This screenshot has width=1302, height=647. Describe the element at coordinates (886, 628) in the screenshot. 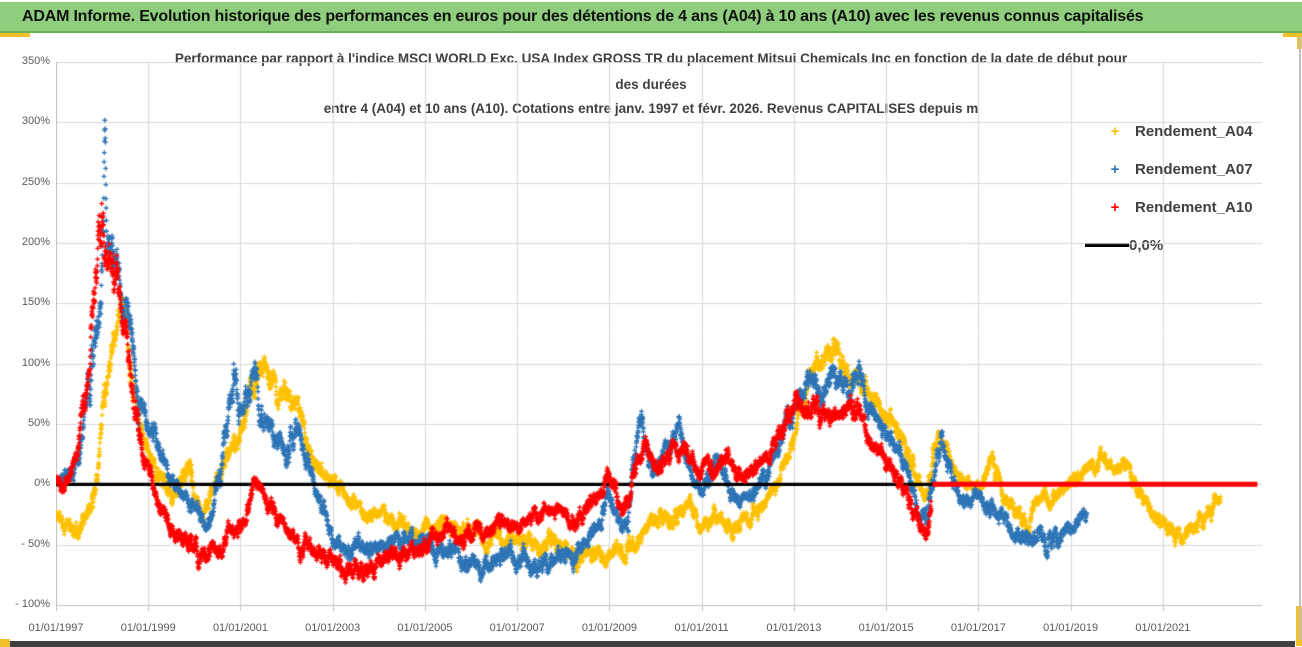

I see `x-tick-label: 01/01/2015` at that location.